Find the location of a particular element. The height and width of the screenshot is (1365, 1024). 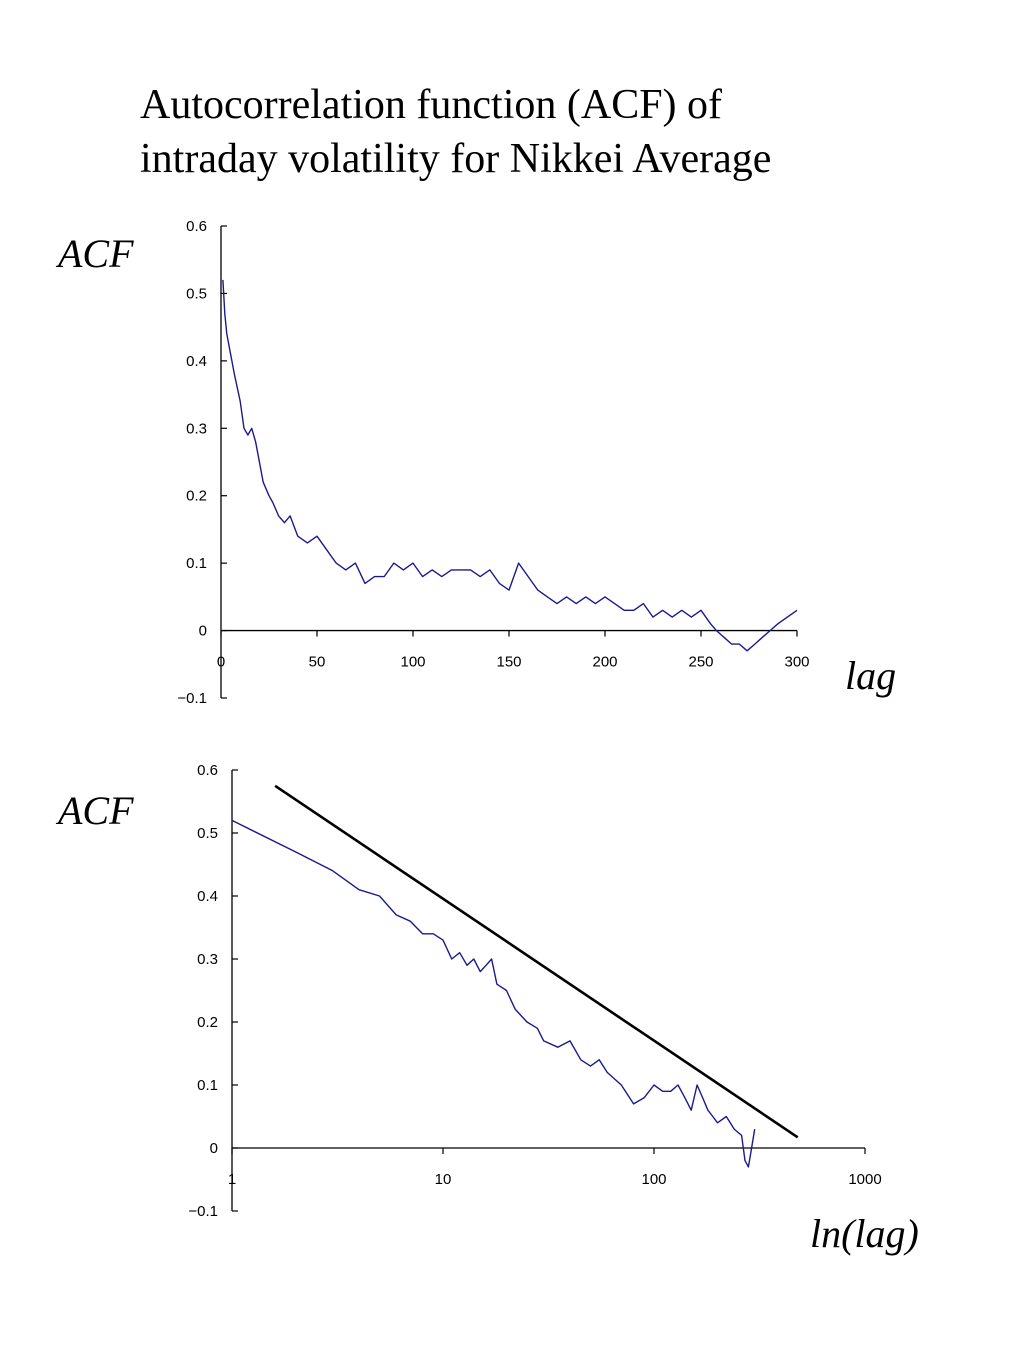

title-line-1: Autocorrelation function (ACF) of is located at coordinates (431, 105).